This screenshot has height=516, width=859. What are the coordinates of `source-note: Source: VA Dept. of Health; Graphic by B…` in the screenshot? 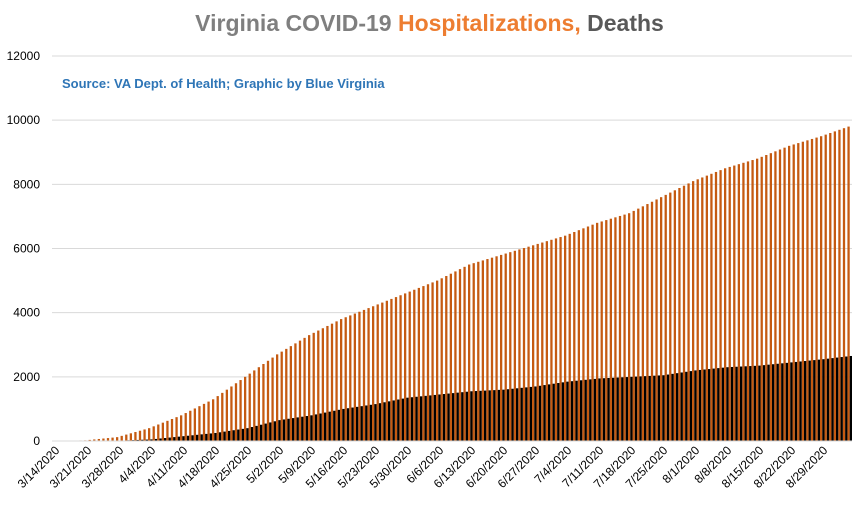 It's located at (223, 83).